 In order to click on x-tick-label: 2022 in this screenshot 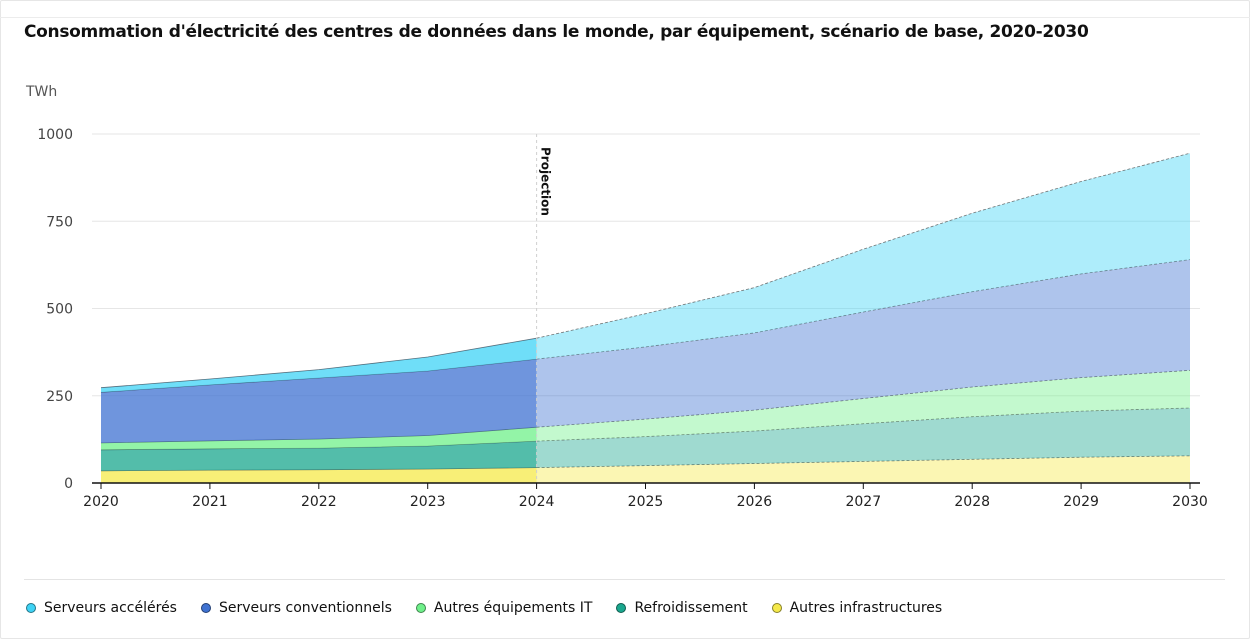, I will do `click(319, 502)`.